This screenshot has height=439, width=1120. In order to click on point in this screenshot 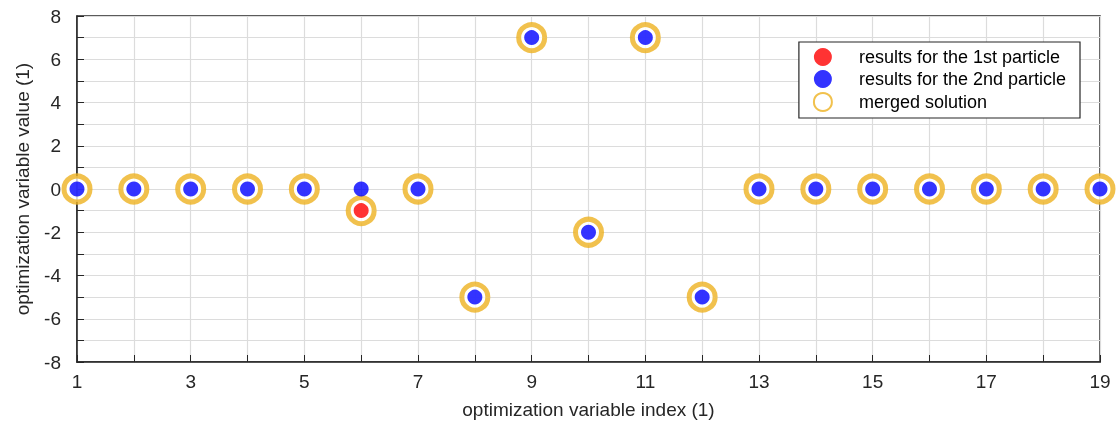, I will do `click(361, 189)`.